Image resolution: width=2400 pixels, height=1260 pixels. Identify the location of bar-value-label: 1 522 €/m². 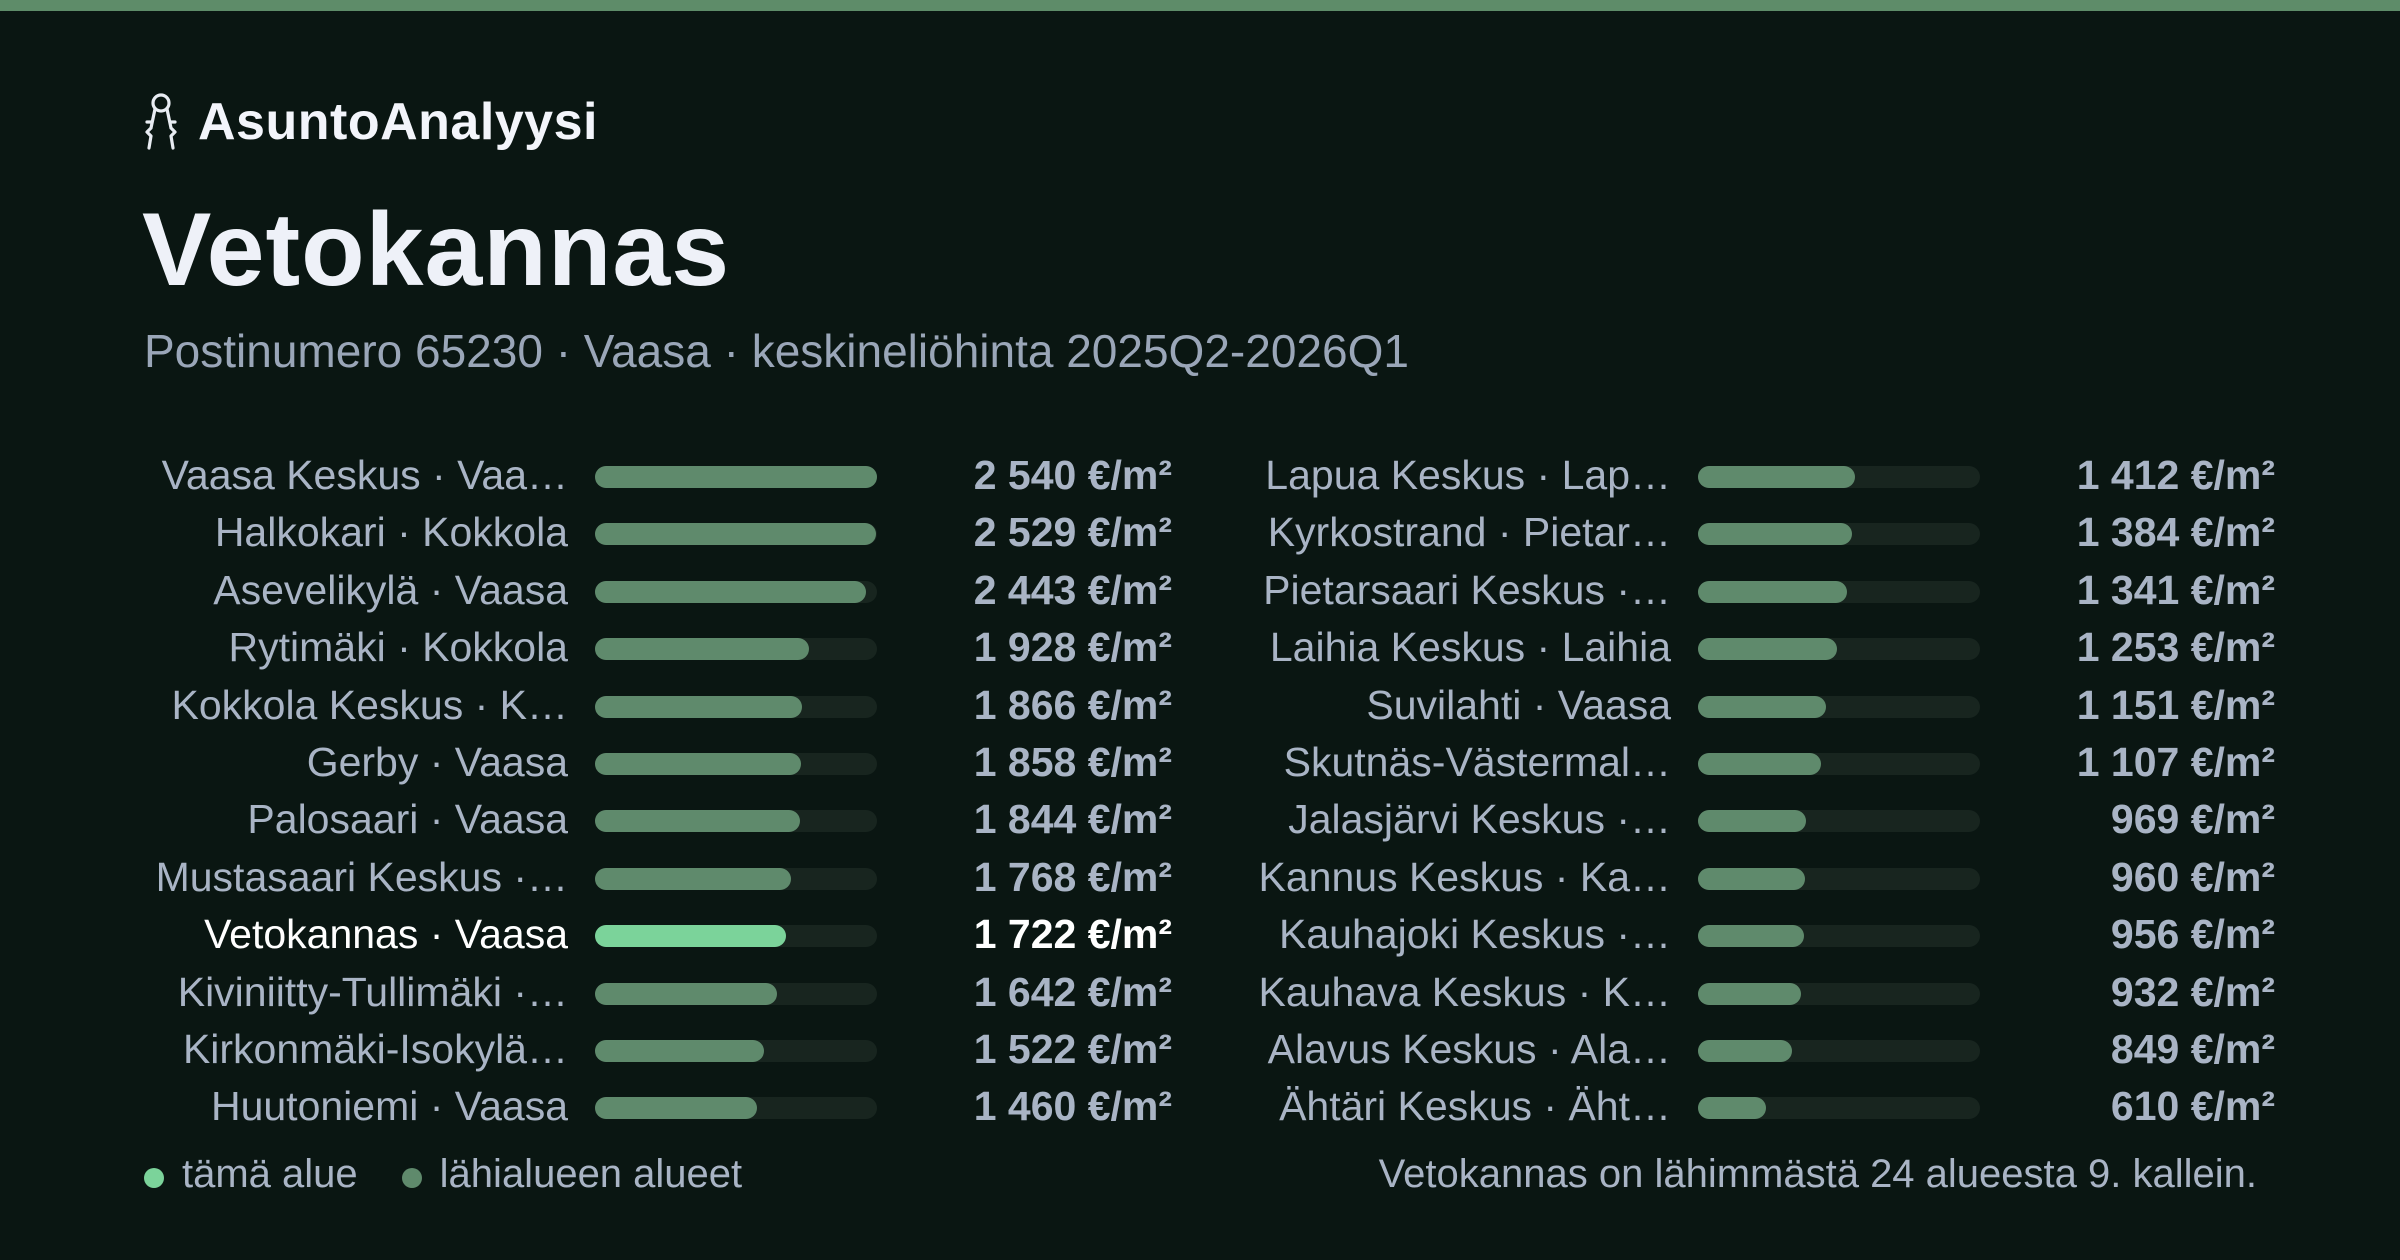
(1037, 1049).